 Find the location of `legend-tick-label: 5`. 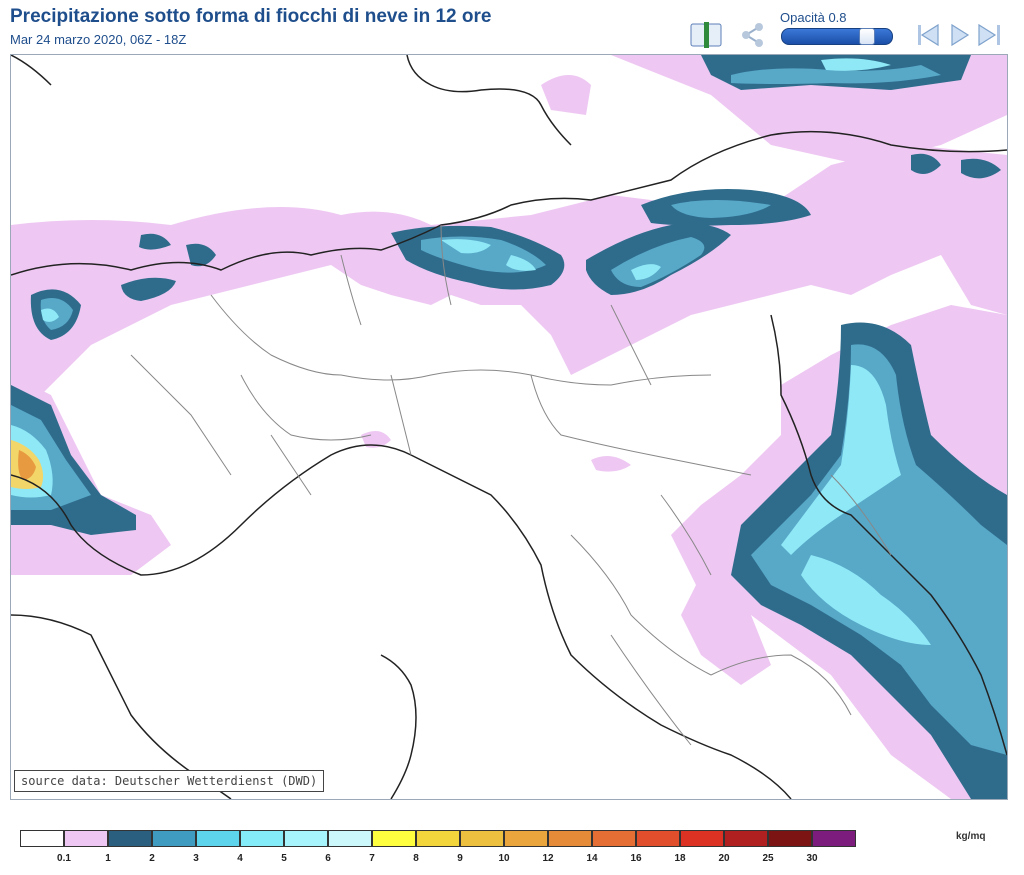

legend-tick-label: 5 is located at coordinates (284, 858).